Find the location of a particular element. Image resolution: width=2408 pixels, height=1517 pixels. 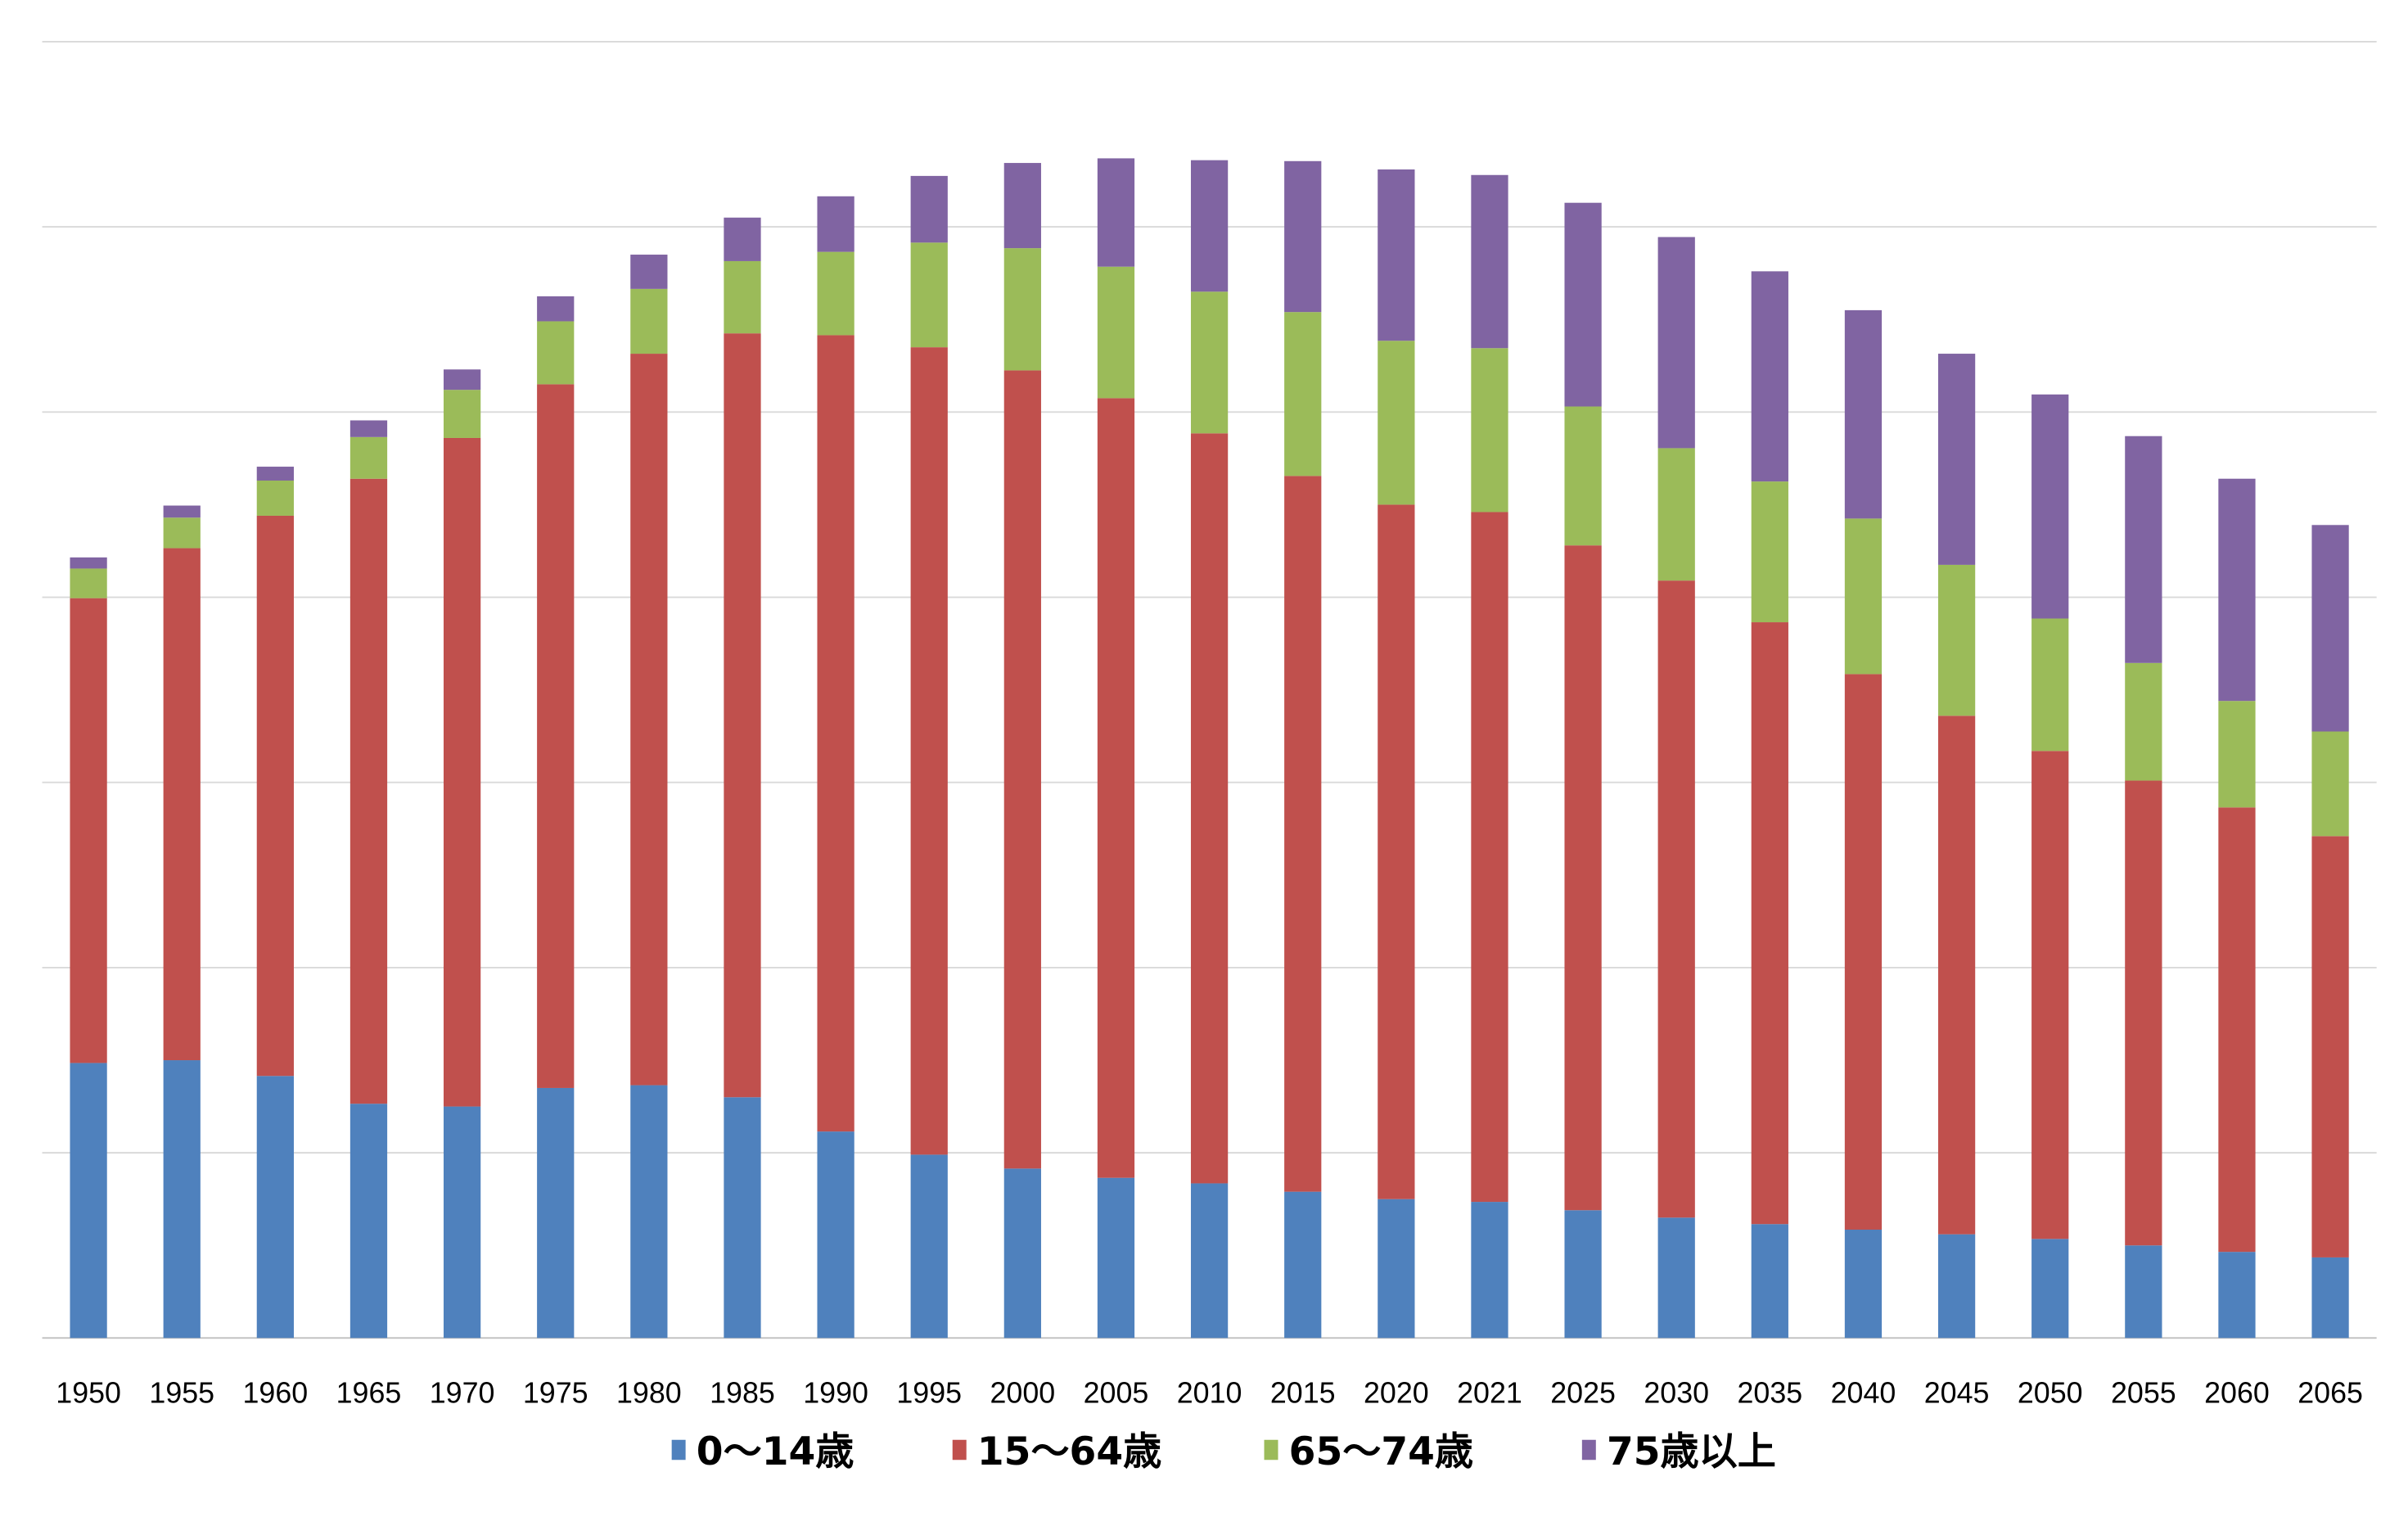

bar-stack-2030 is located at coordinates (1676, 788).